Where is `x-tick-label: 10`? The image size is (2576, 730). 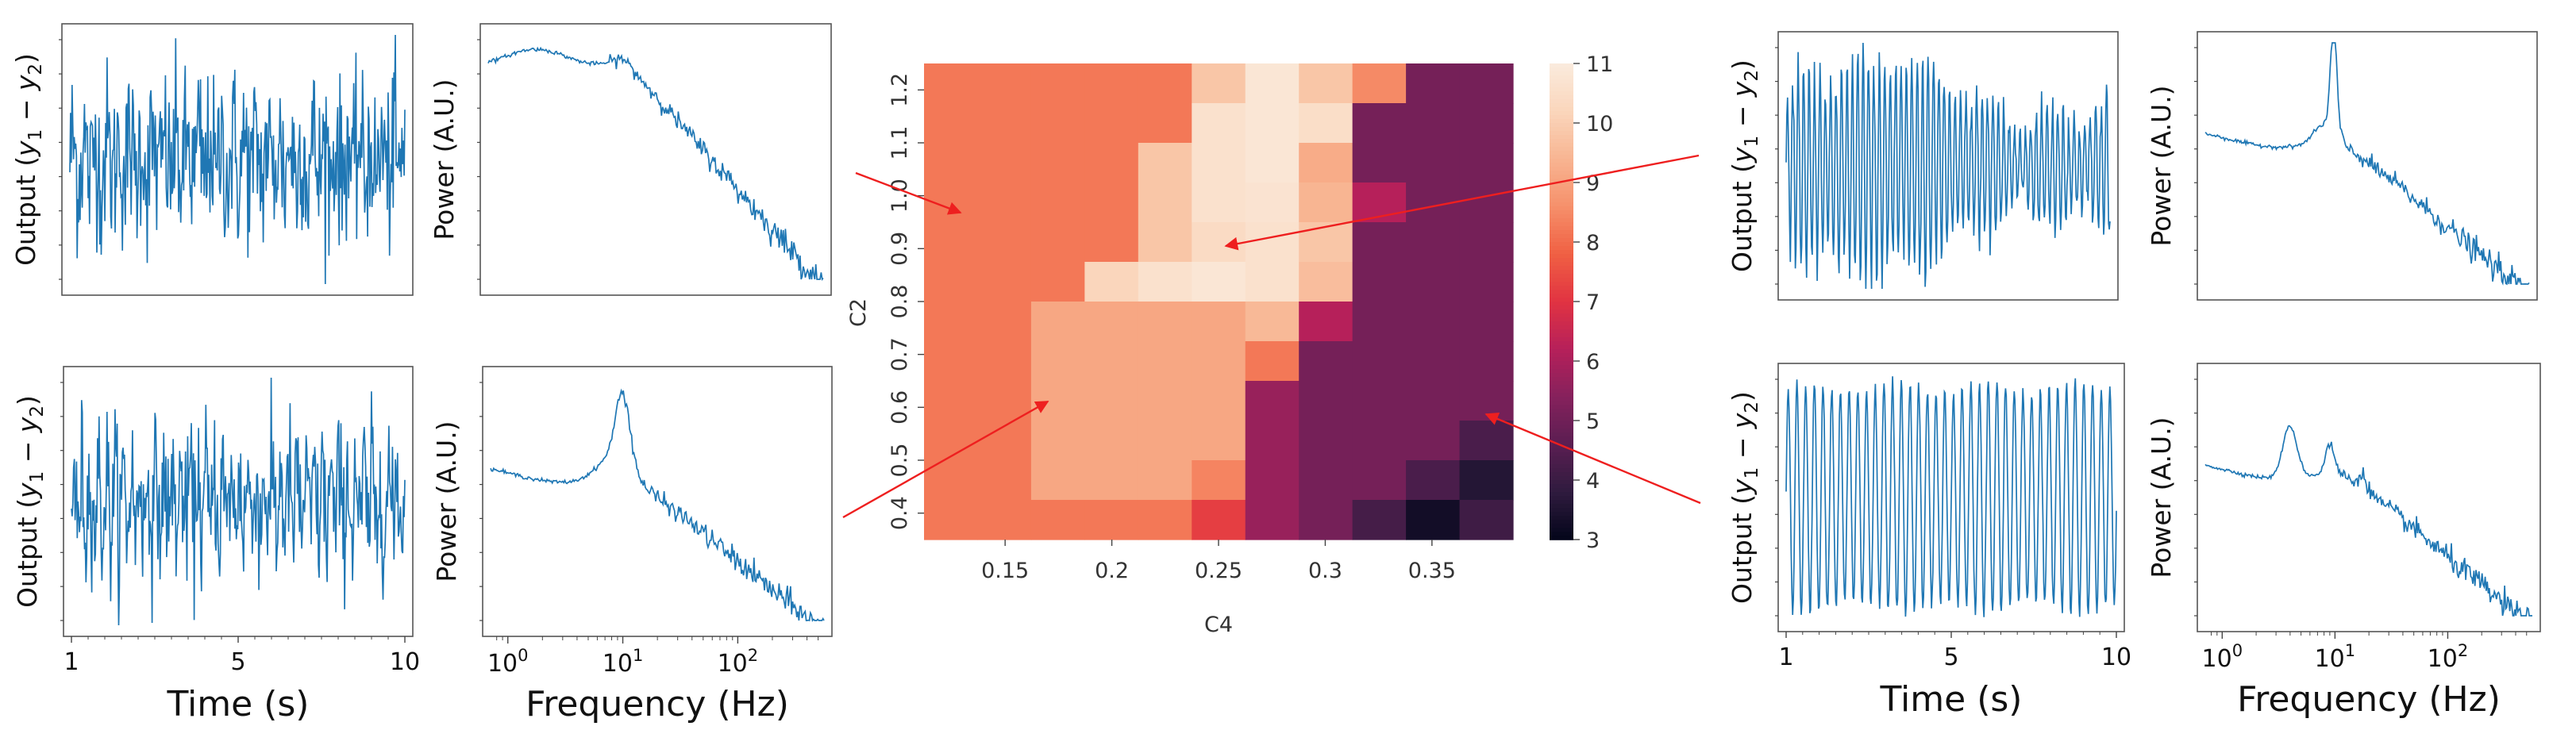
x-tick-label: 10 is located at coordinates (2116, 657).